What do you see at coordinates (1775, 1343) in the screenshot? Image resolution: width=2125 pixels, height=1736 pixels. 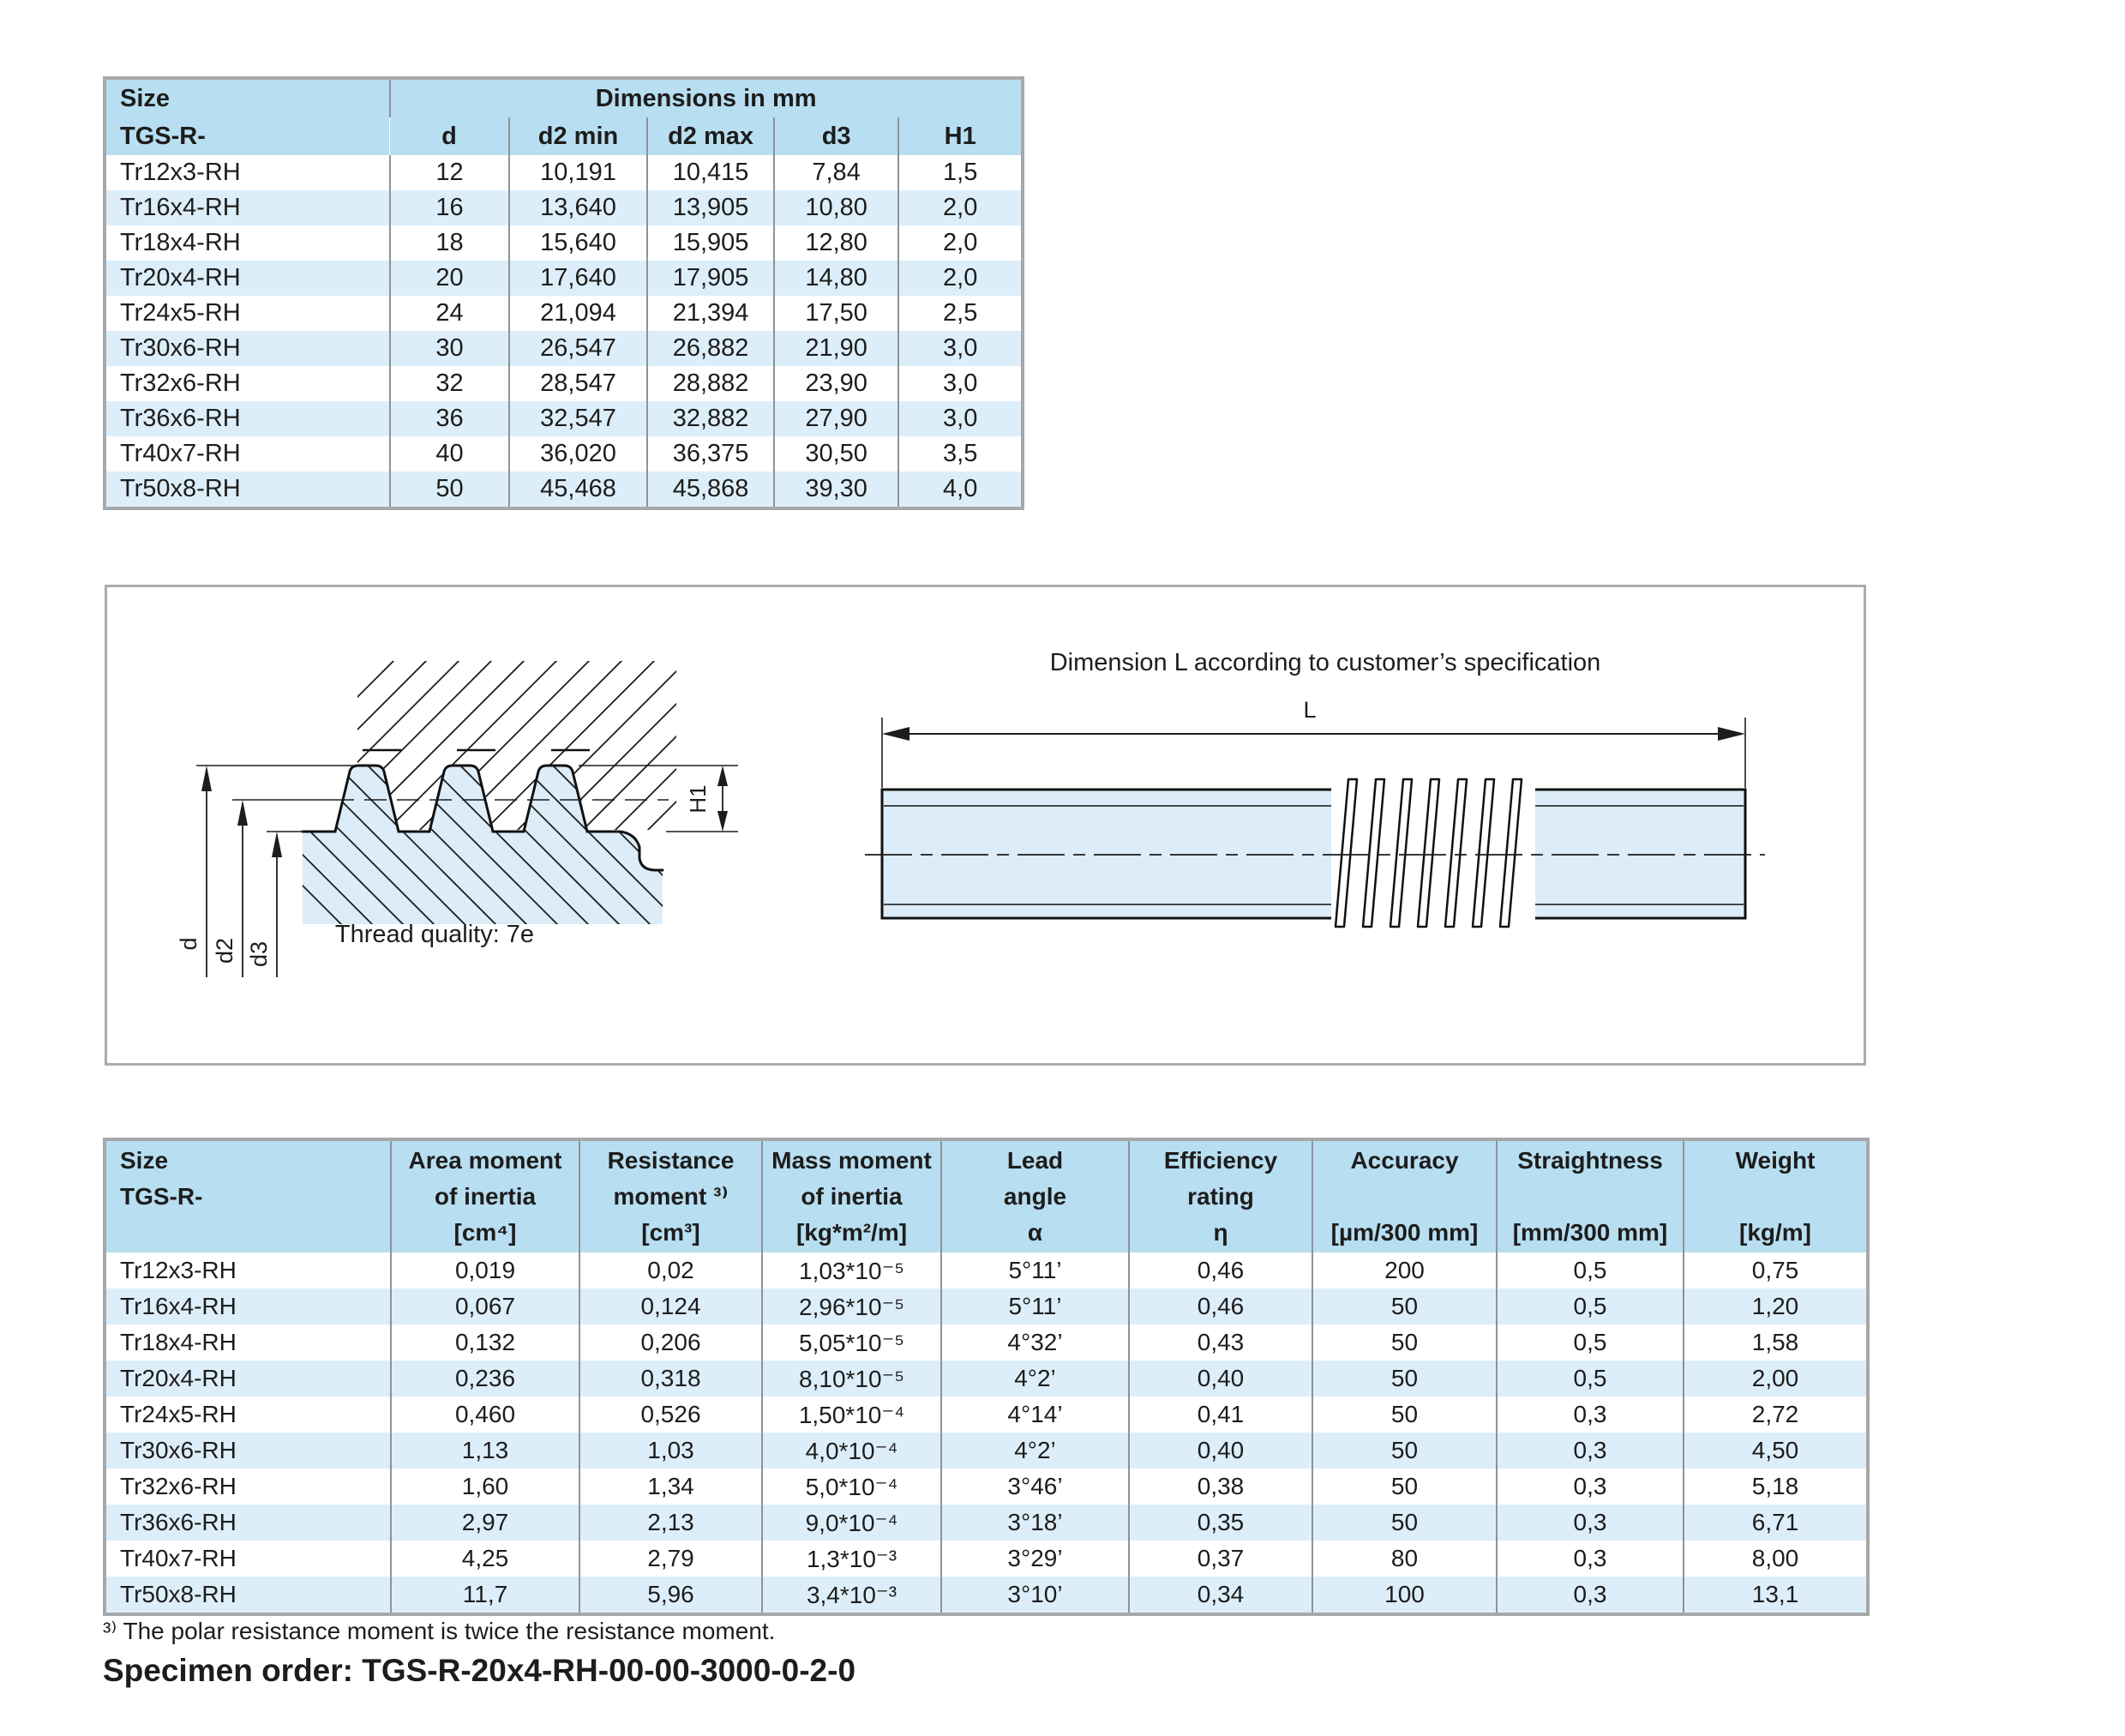 I see `weight-cell: 1,58` at bounding box center [1775, 1343].